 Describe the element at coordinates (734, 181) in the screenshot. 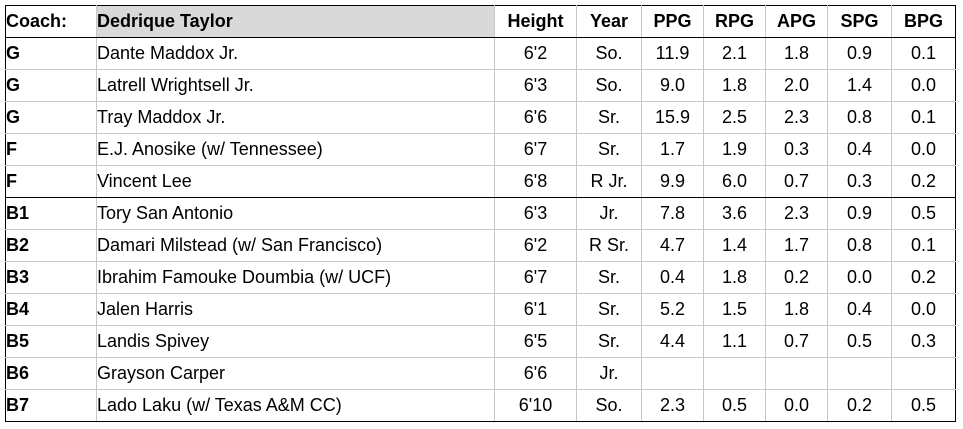

I see `rpg-cell: 6.0` at that location.